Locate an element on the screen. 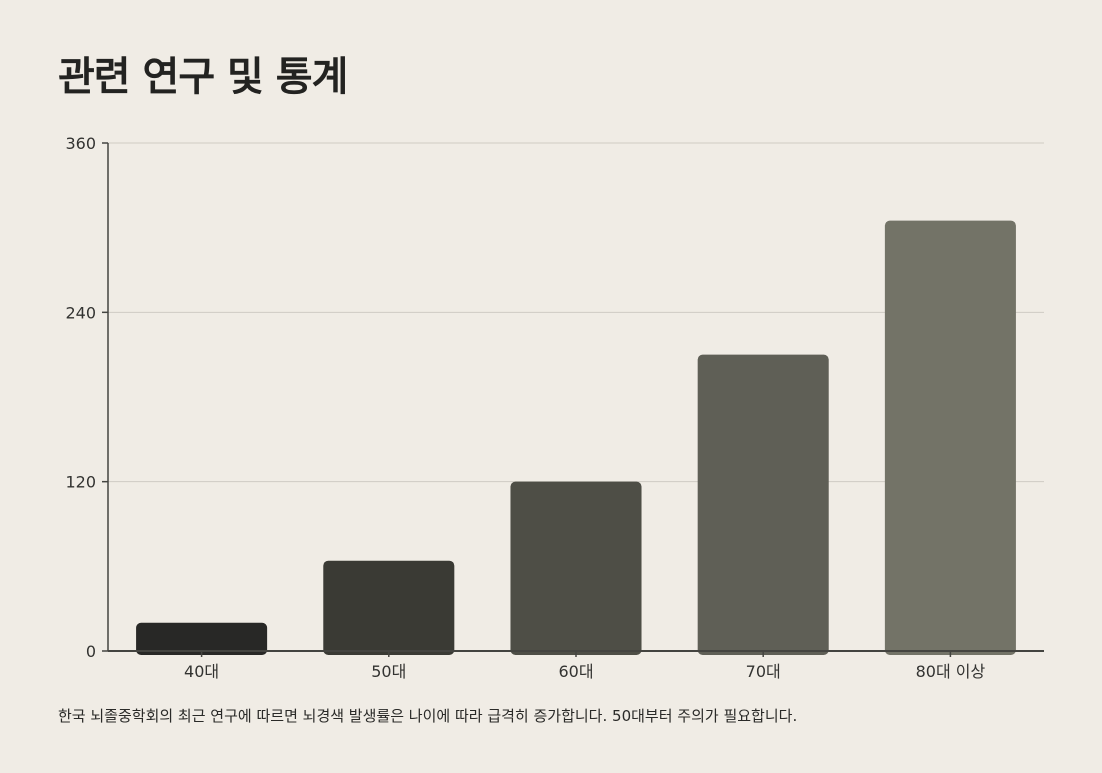 The height and width of the screenshot is (773, 1102). page-title: 관련 연구 및 통계 is located at coordinates (203, 77).